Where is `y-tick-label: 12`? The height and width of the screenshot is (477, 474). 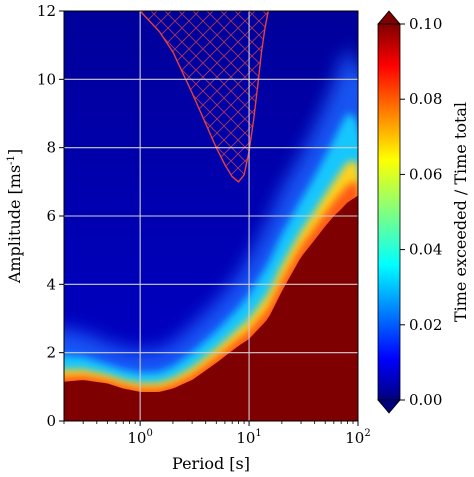
y-tick-label: 12 is located at coordinates (46, 11).